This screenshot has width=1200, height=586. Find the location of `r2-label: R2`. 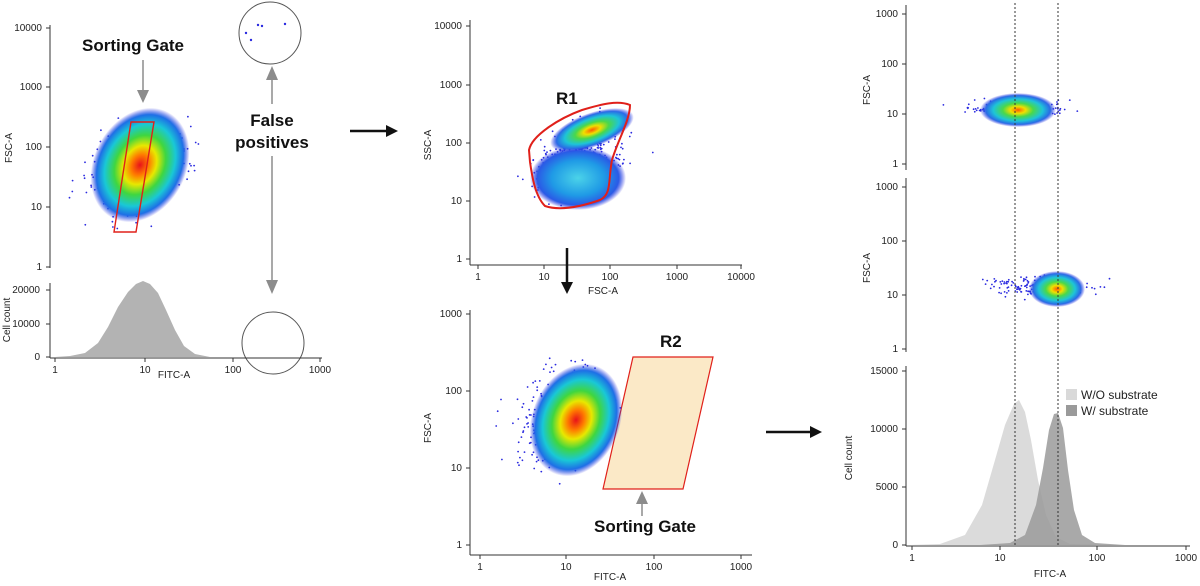

r2-label: R2 is located at coordinates (671, 341).